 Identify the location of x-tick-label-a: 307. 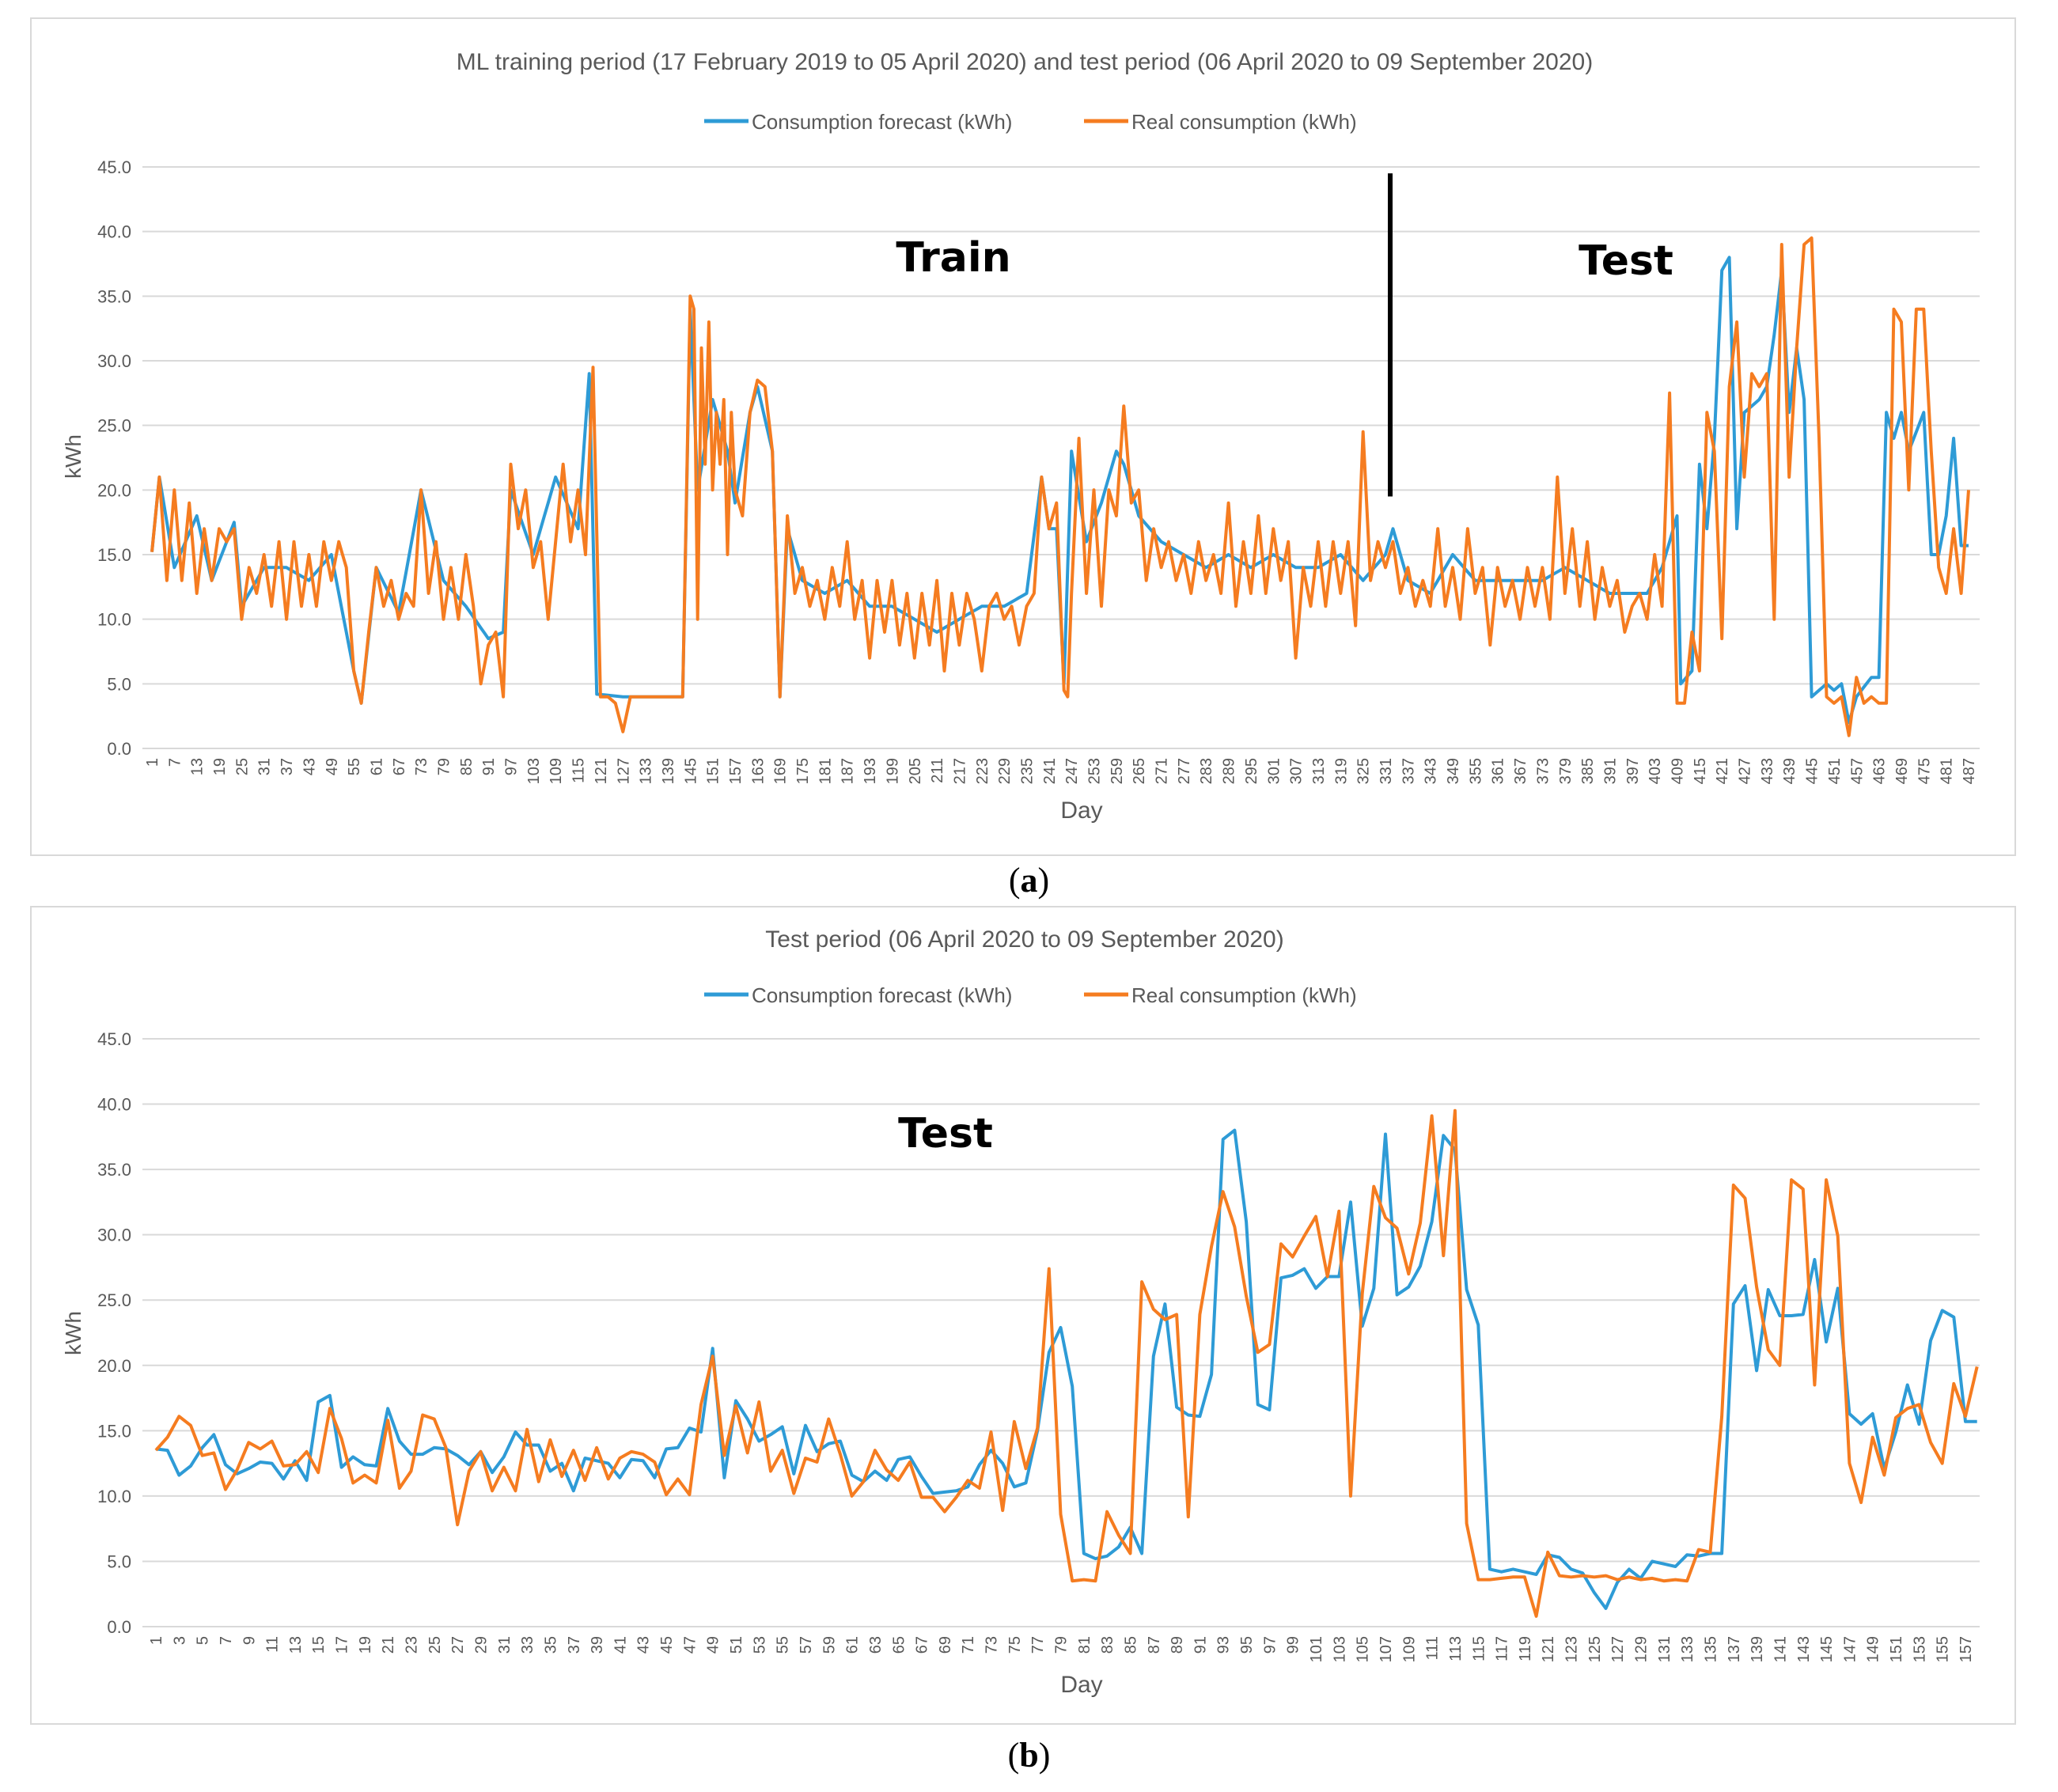
(1297, 771).